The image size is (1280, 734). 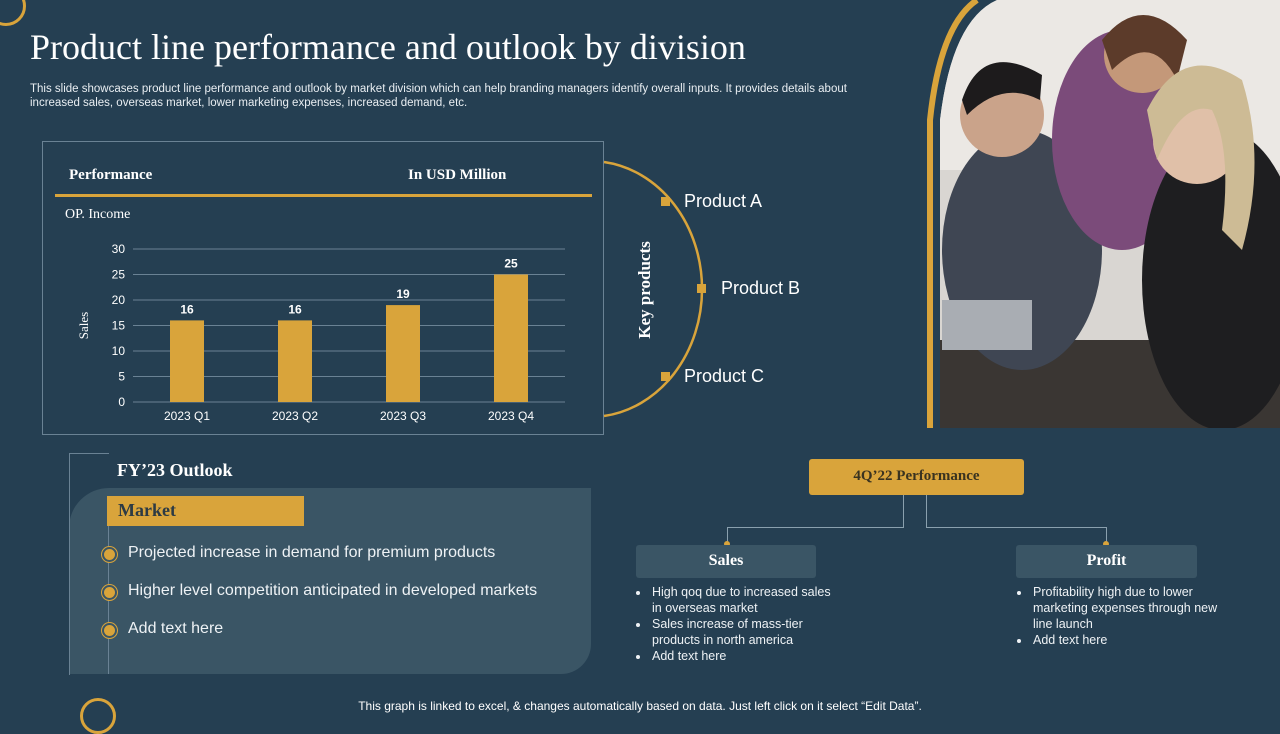 I want to click on bar-value-label: 19, so click(x=403, y=294).